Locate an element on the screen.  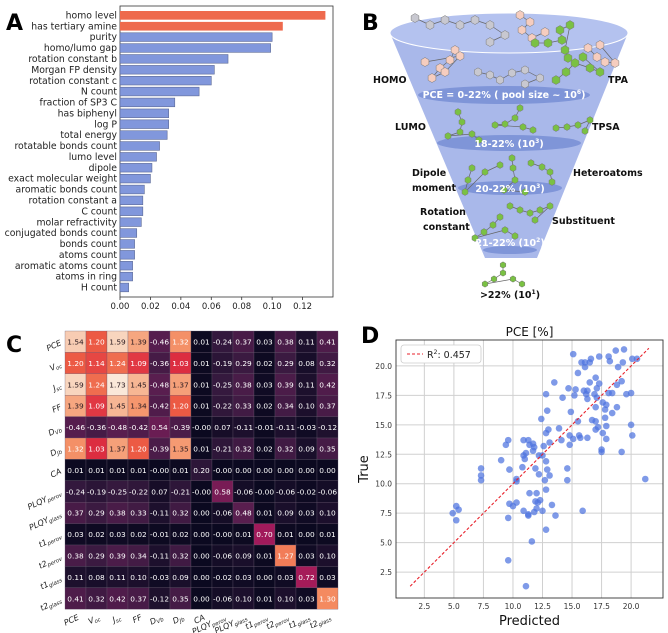
column-label-main: t1 is located at coordinates (249, 626).